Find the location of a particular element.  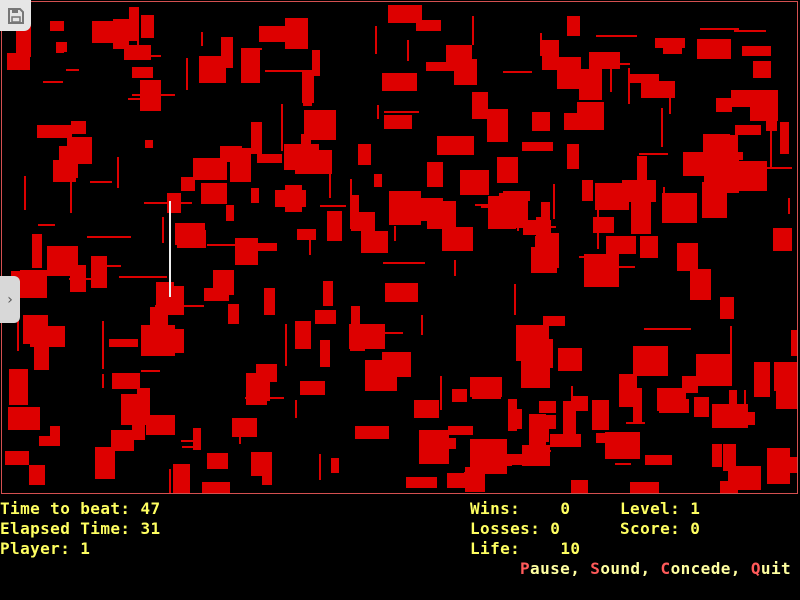

hotkey: P is located at coordinates (525, 568).